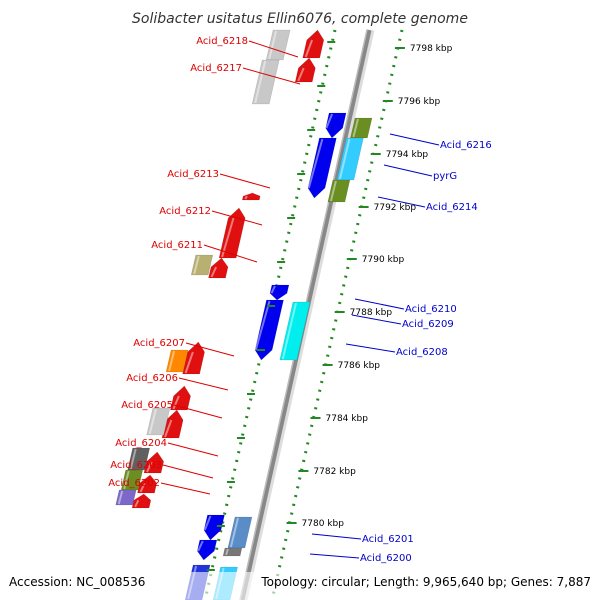 The width and height of the screenshot is (600, 600). I want to click on gene-label-reverse: Acid_6210, so click(431, 309).